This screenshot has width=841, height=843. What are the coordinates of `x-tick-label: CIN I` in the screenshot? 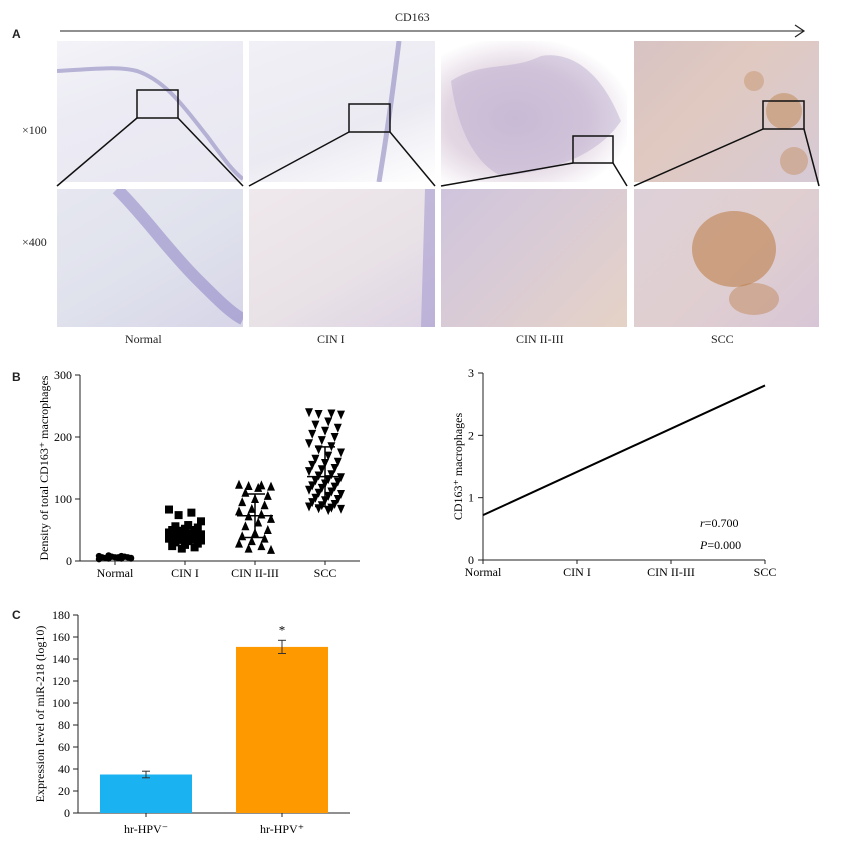 It's located at (185, 573).